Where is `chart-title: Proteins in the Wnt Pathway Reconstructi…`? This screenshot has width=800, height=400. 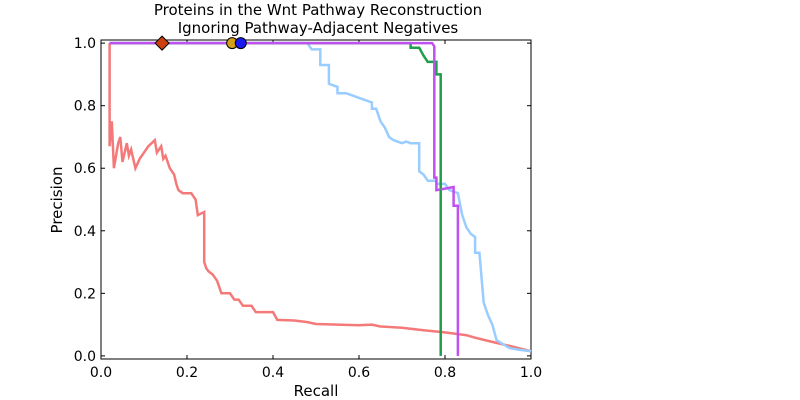
chart-title: Proteins in the Wnt Pathway Reconstructi… is located at coordinates (318, 10).